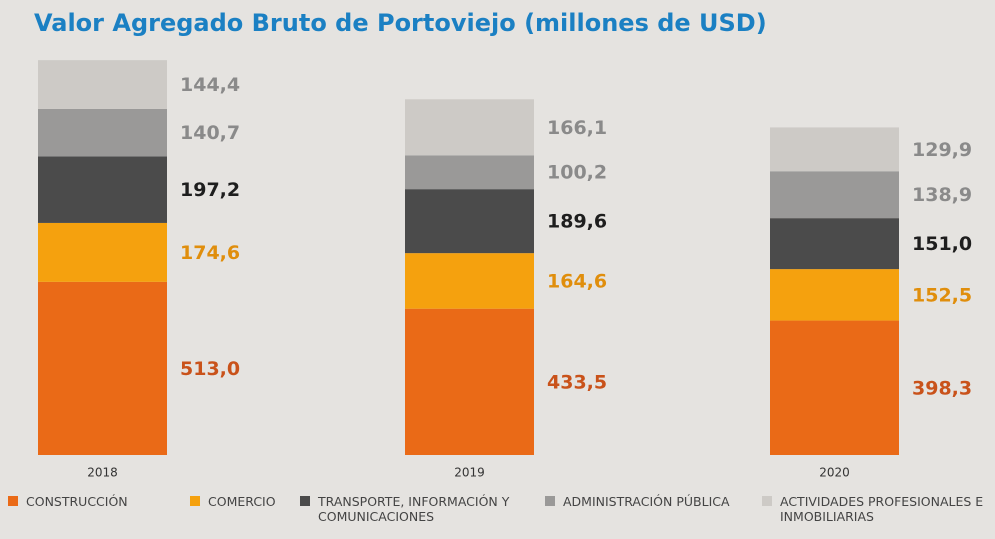  Describe the element at coordinates (577, 382) in the screenshot. I see `value-label: 433,5` at that location.